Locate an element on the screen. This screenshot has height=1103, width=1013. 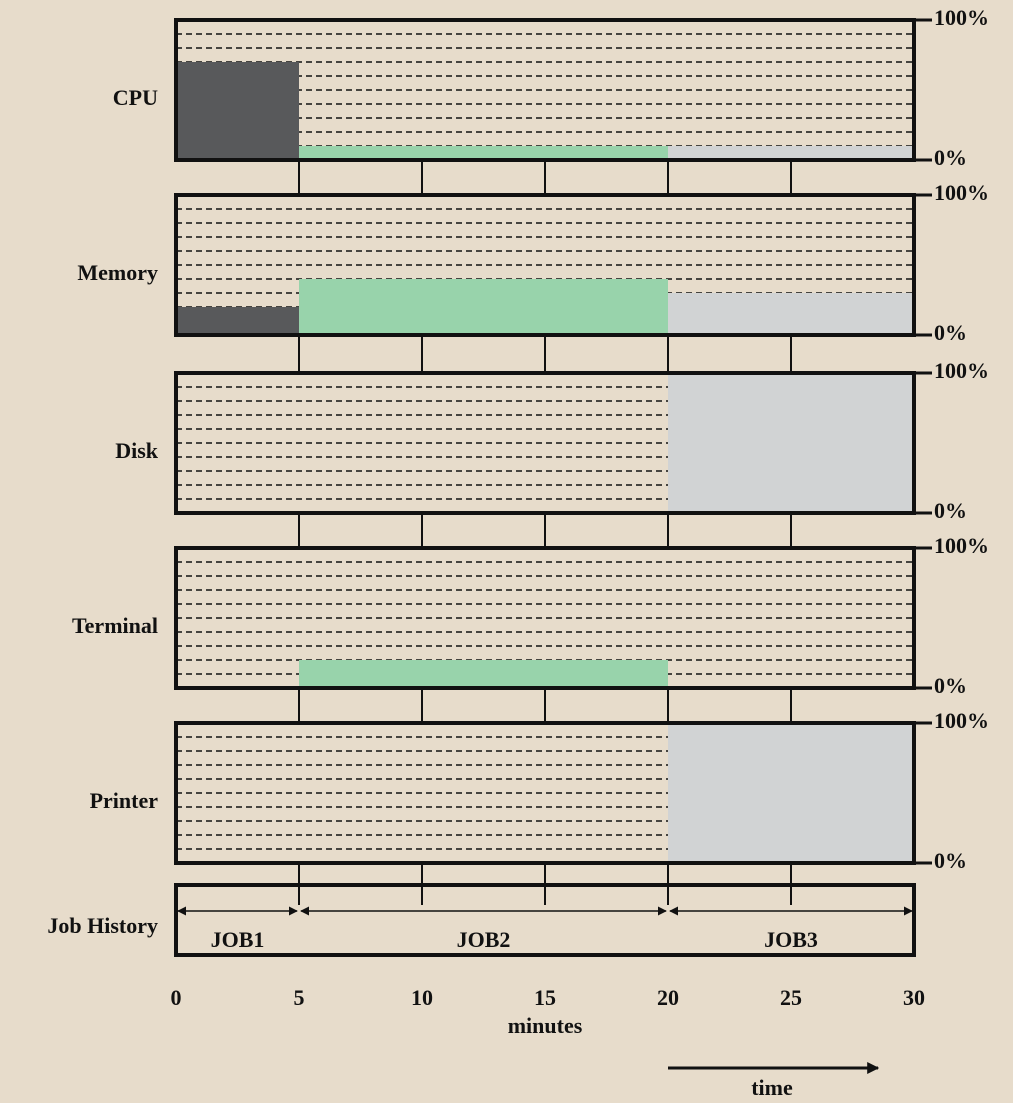
job-label: JOB1 is located at coordinates (238, 939).